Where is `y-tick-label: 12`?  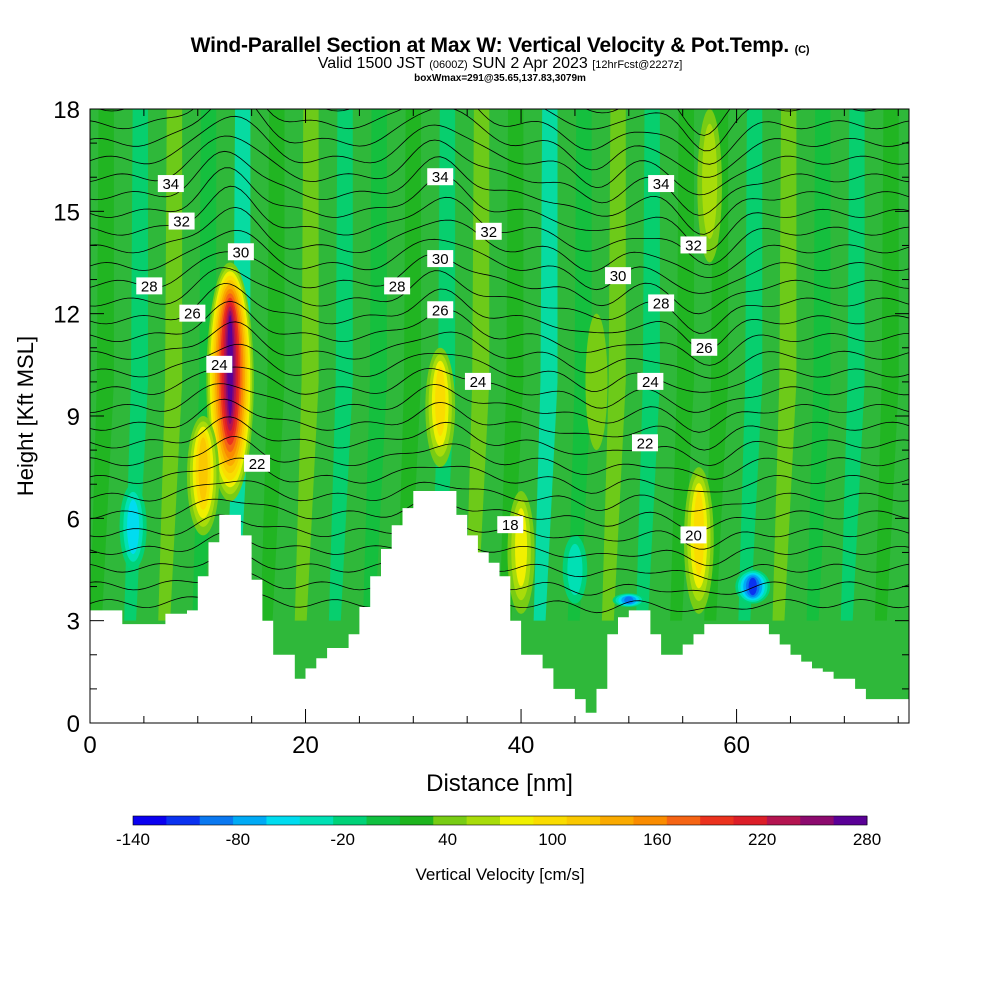 y-tick-label: 12 is located at coordinates (66, 315).